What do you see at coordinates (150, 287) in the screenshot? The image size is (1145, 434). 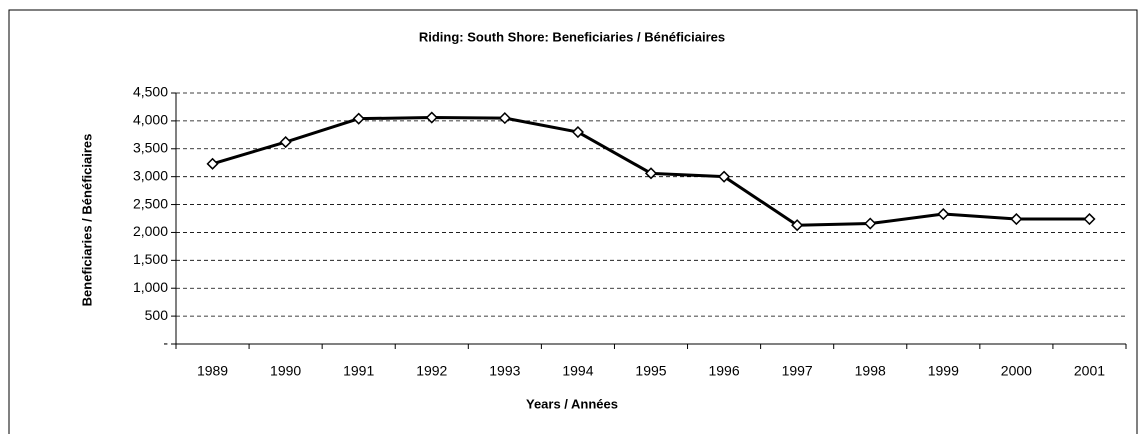 I see `y-tick-label: 1,000` at bounding box center [150, 287].